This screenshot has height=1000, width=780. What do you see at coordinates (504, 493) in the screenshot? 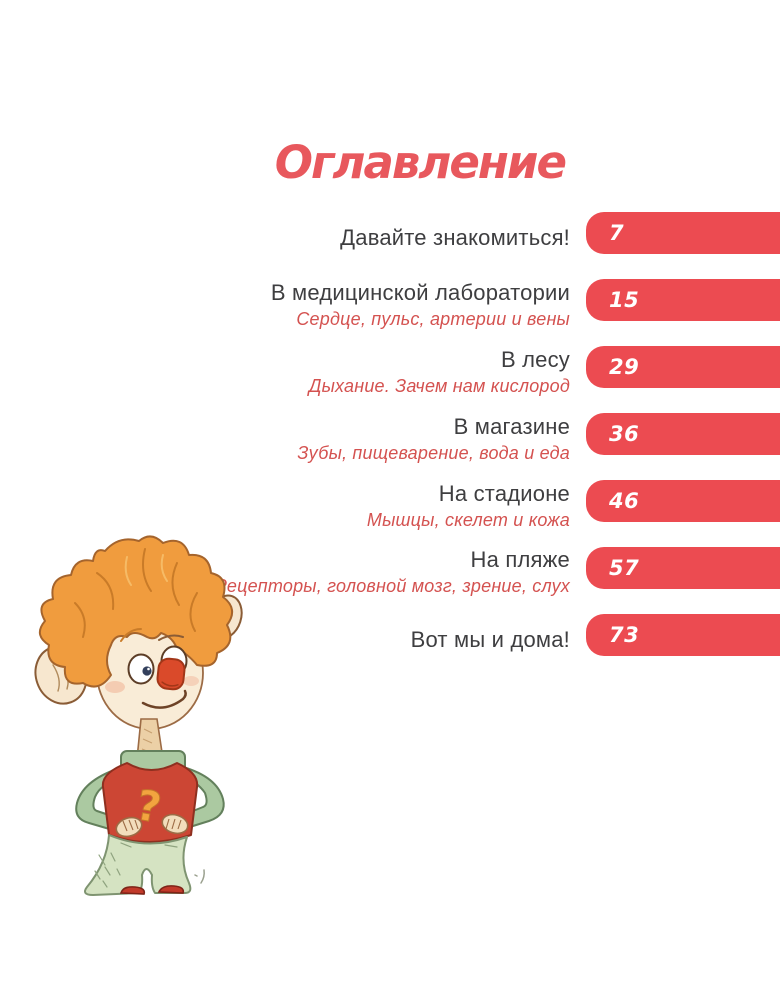
I see `toc-entry-title: На стадионе` at bounding box center [504, 493].